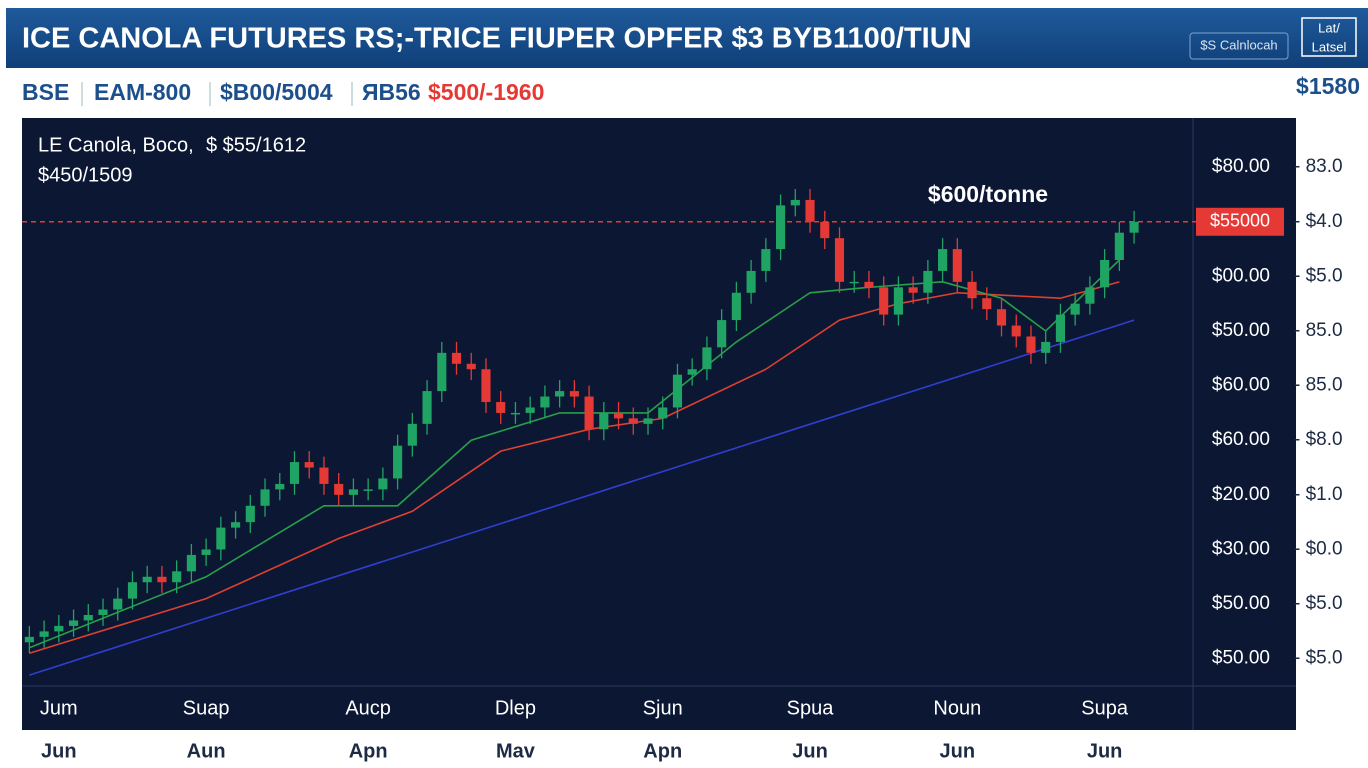 The height and width of the screenshot is (768, 1368). I want to click on x-tick-label: Mav, so click(516, 751).